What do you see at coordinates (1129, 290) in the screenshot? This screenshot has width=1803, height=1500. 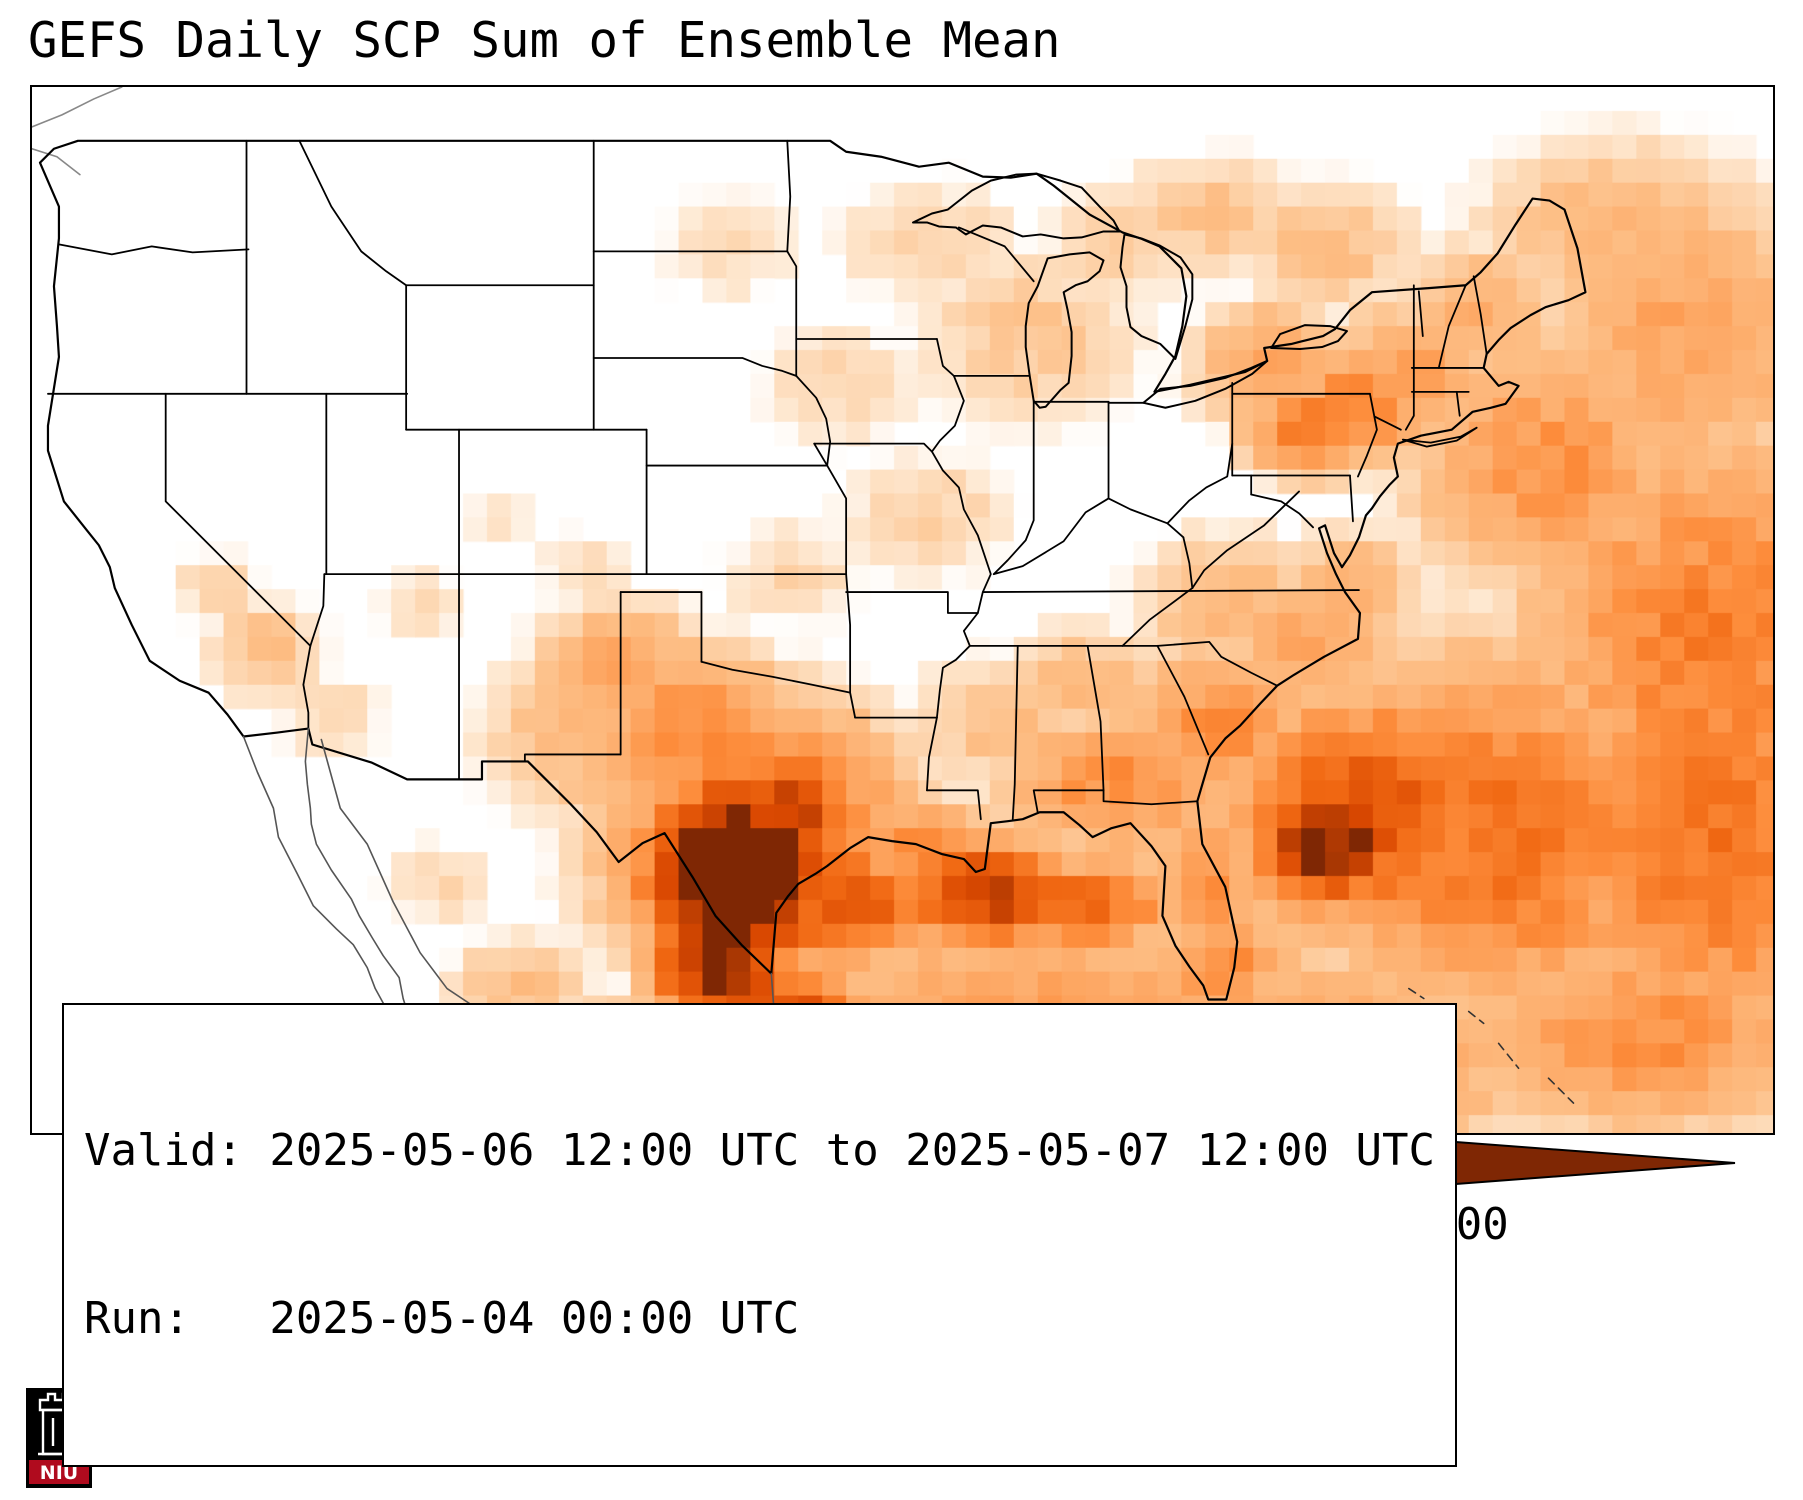 I see `great-lakes` at bounding box center [1129, 290].